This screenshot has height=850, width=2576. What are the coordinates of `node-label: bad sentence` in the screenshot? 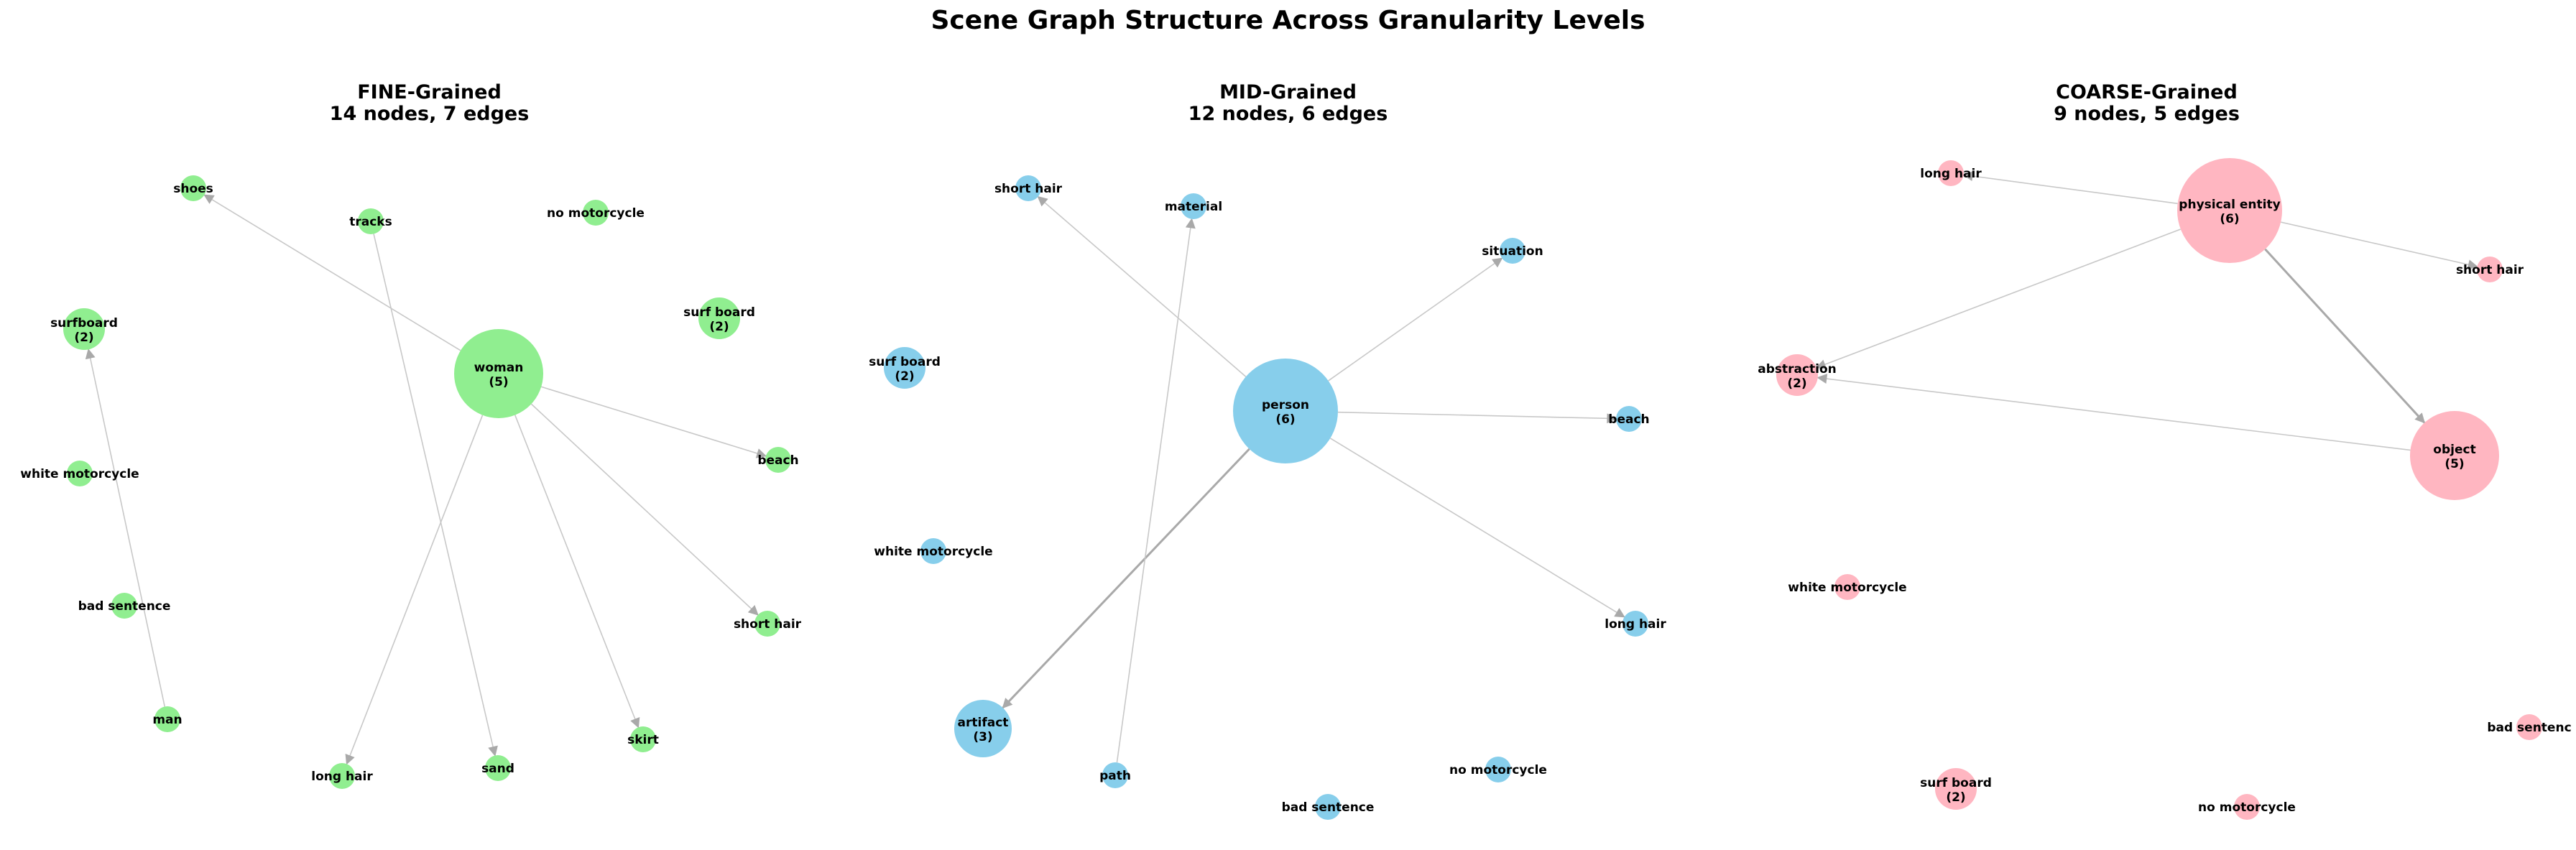 It's located at (125, 606).